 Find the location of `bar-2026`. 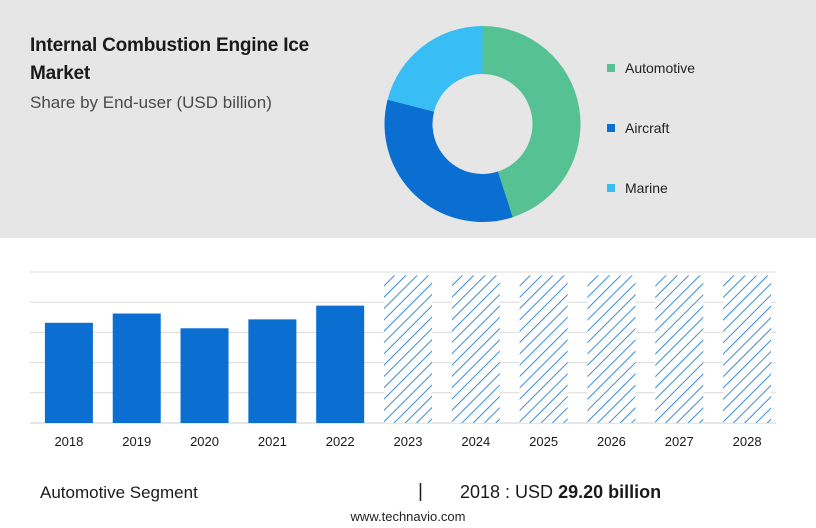

bar-2026 is located at coordinates (611, 349).